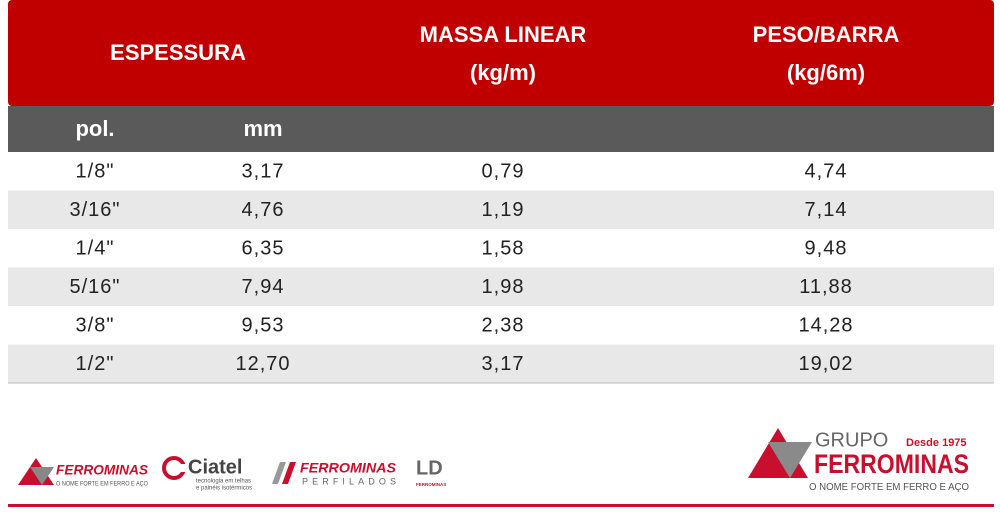  I want to click on table-cell: 9,53, so click(263, 326).